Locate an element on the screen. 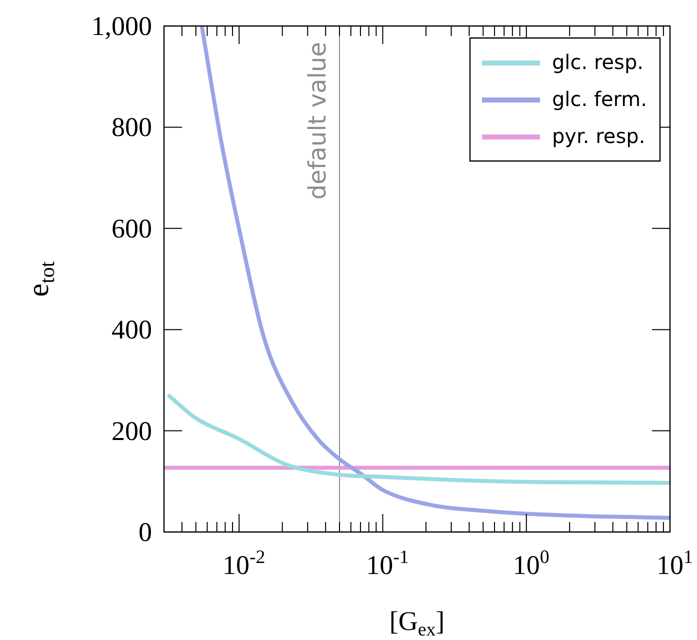 The image size is (697, 640). y-tick-label: 600 is located at coordinates (132, 228).